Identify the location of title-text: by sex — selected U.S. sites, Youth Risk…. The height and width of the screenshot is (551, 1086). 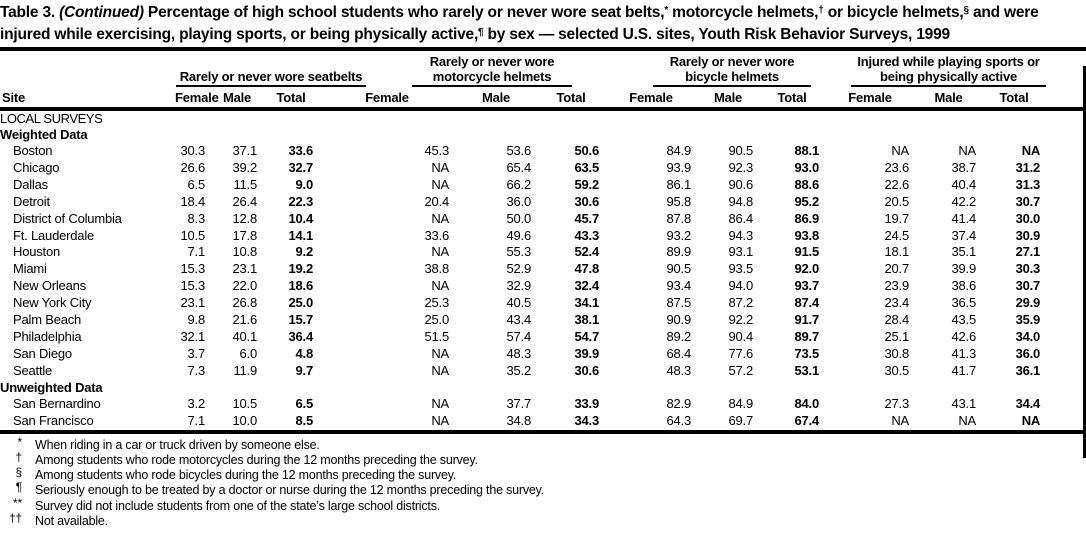
(717, 34).